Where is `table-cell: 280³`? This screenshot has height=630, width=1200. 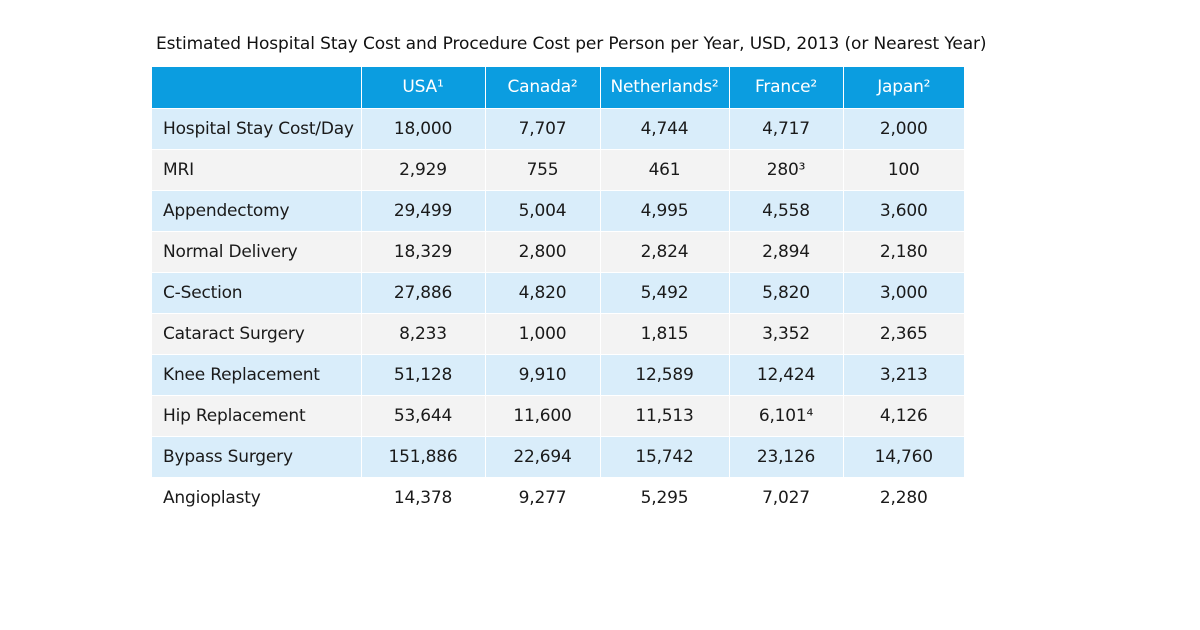
table-cell: 280³ is located at coordinates (786, 169).